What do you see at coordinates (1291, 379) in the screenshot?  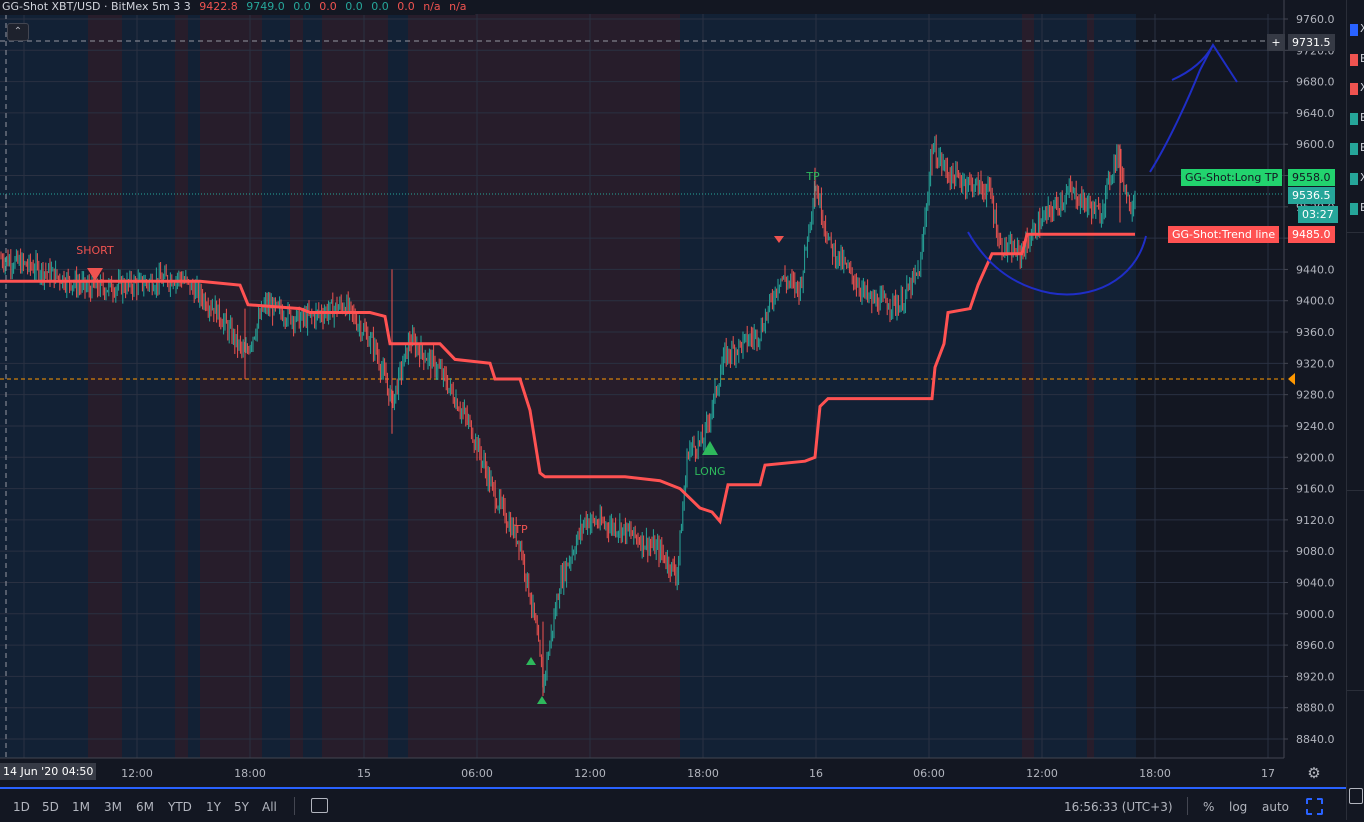 I see `alert-marker-icon` at bounding box center [1291, 379].